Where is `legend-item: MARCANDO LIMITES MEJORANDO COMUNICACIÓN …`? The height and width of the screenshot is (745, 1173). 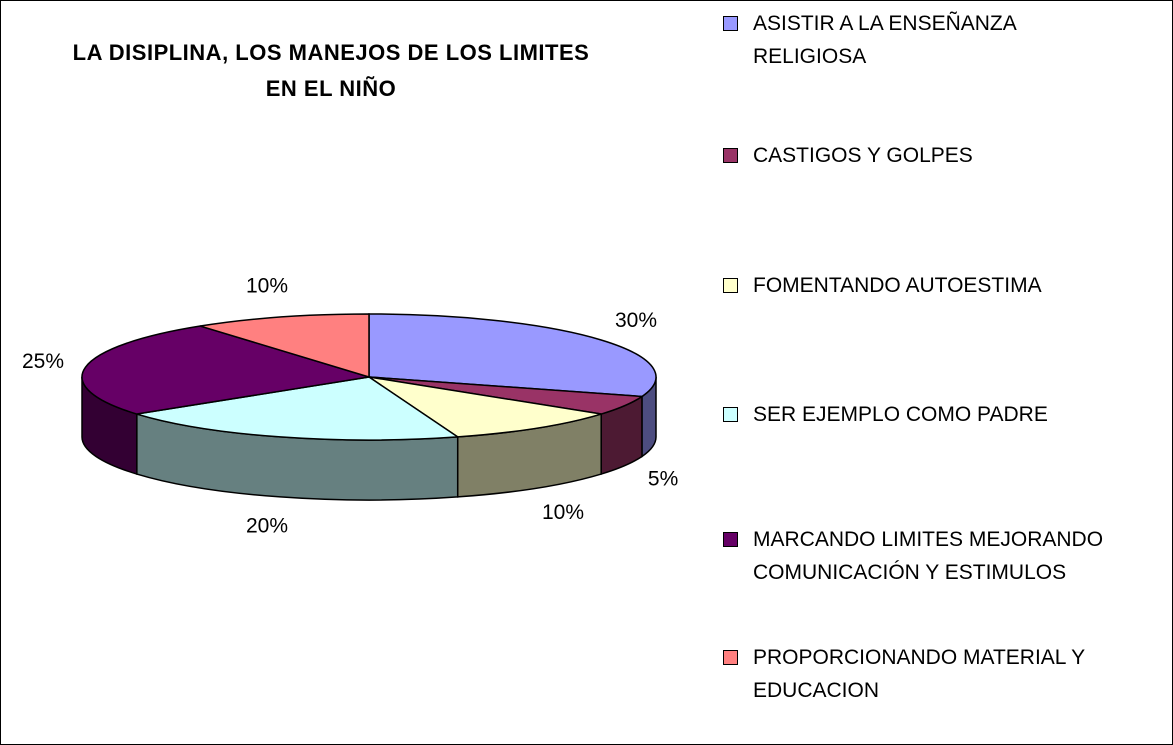 legend-item: MARCANDO LIMITES MEJORANDO COMUNICACIÓN … is located at coordinates (923, 556).